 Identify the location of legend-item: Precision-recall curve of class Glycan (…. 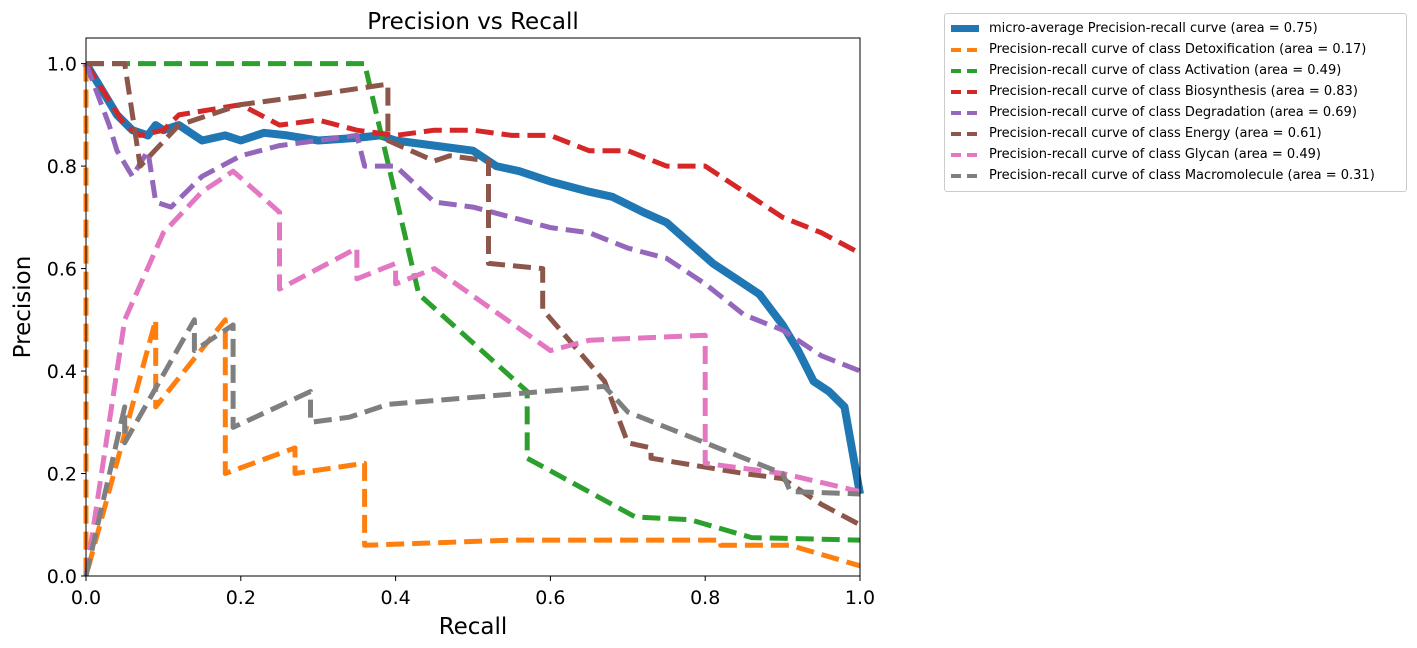
(1175, 154).